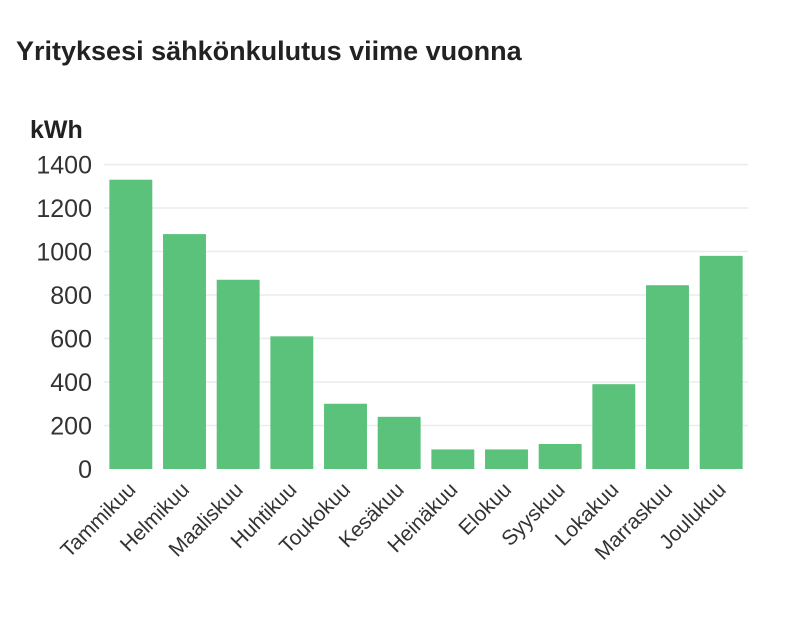 The image size is (801, 620). What do you see at coordinates (64, 166) in the screenshot?
I see `y-tick-label: 1400` at bounding box center [64, 166].